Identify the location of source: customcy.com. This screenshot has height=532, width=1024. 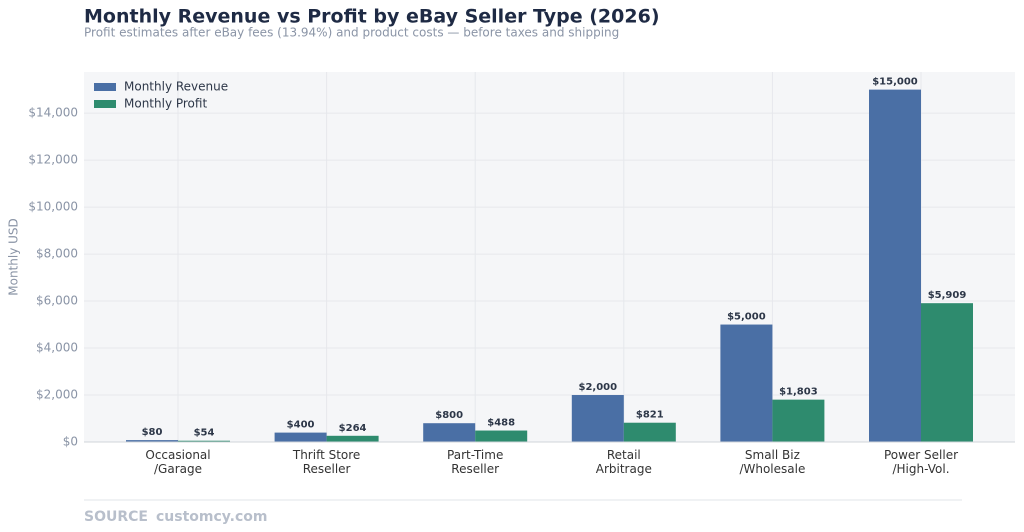
(211, 517).